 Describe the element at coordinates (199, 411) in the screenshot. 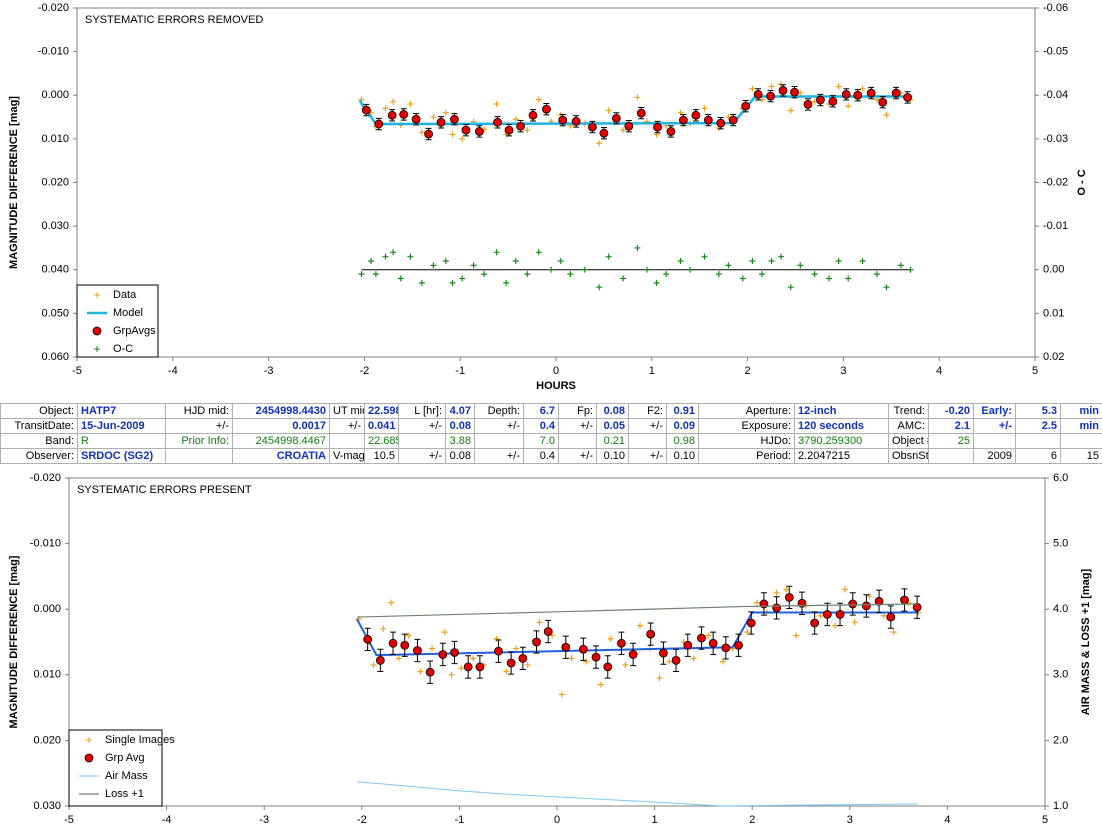

I see `param-label: HJD mid:` at that location.